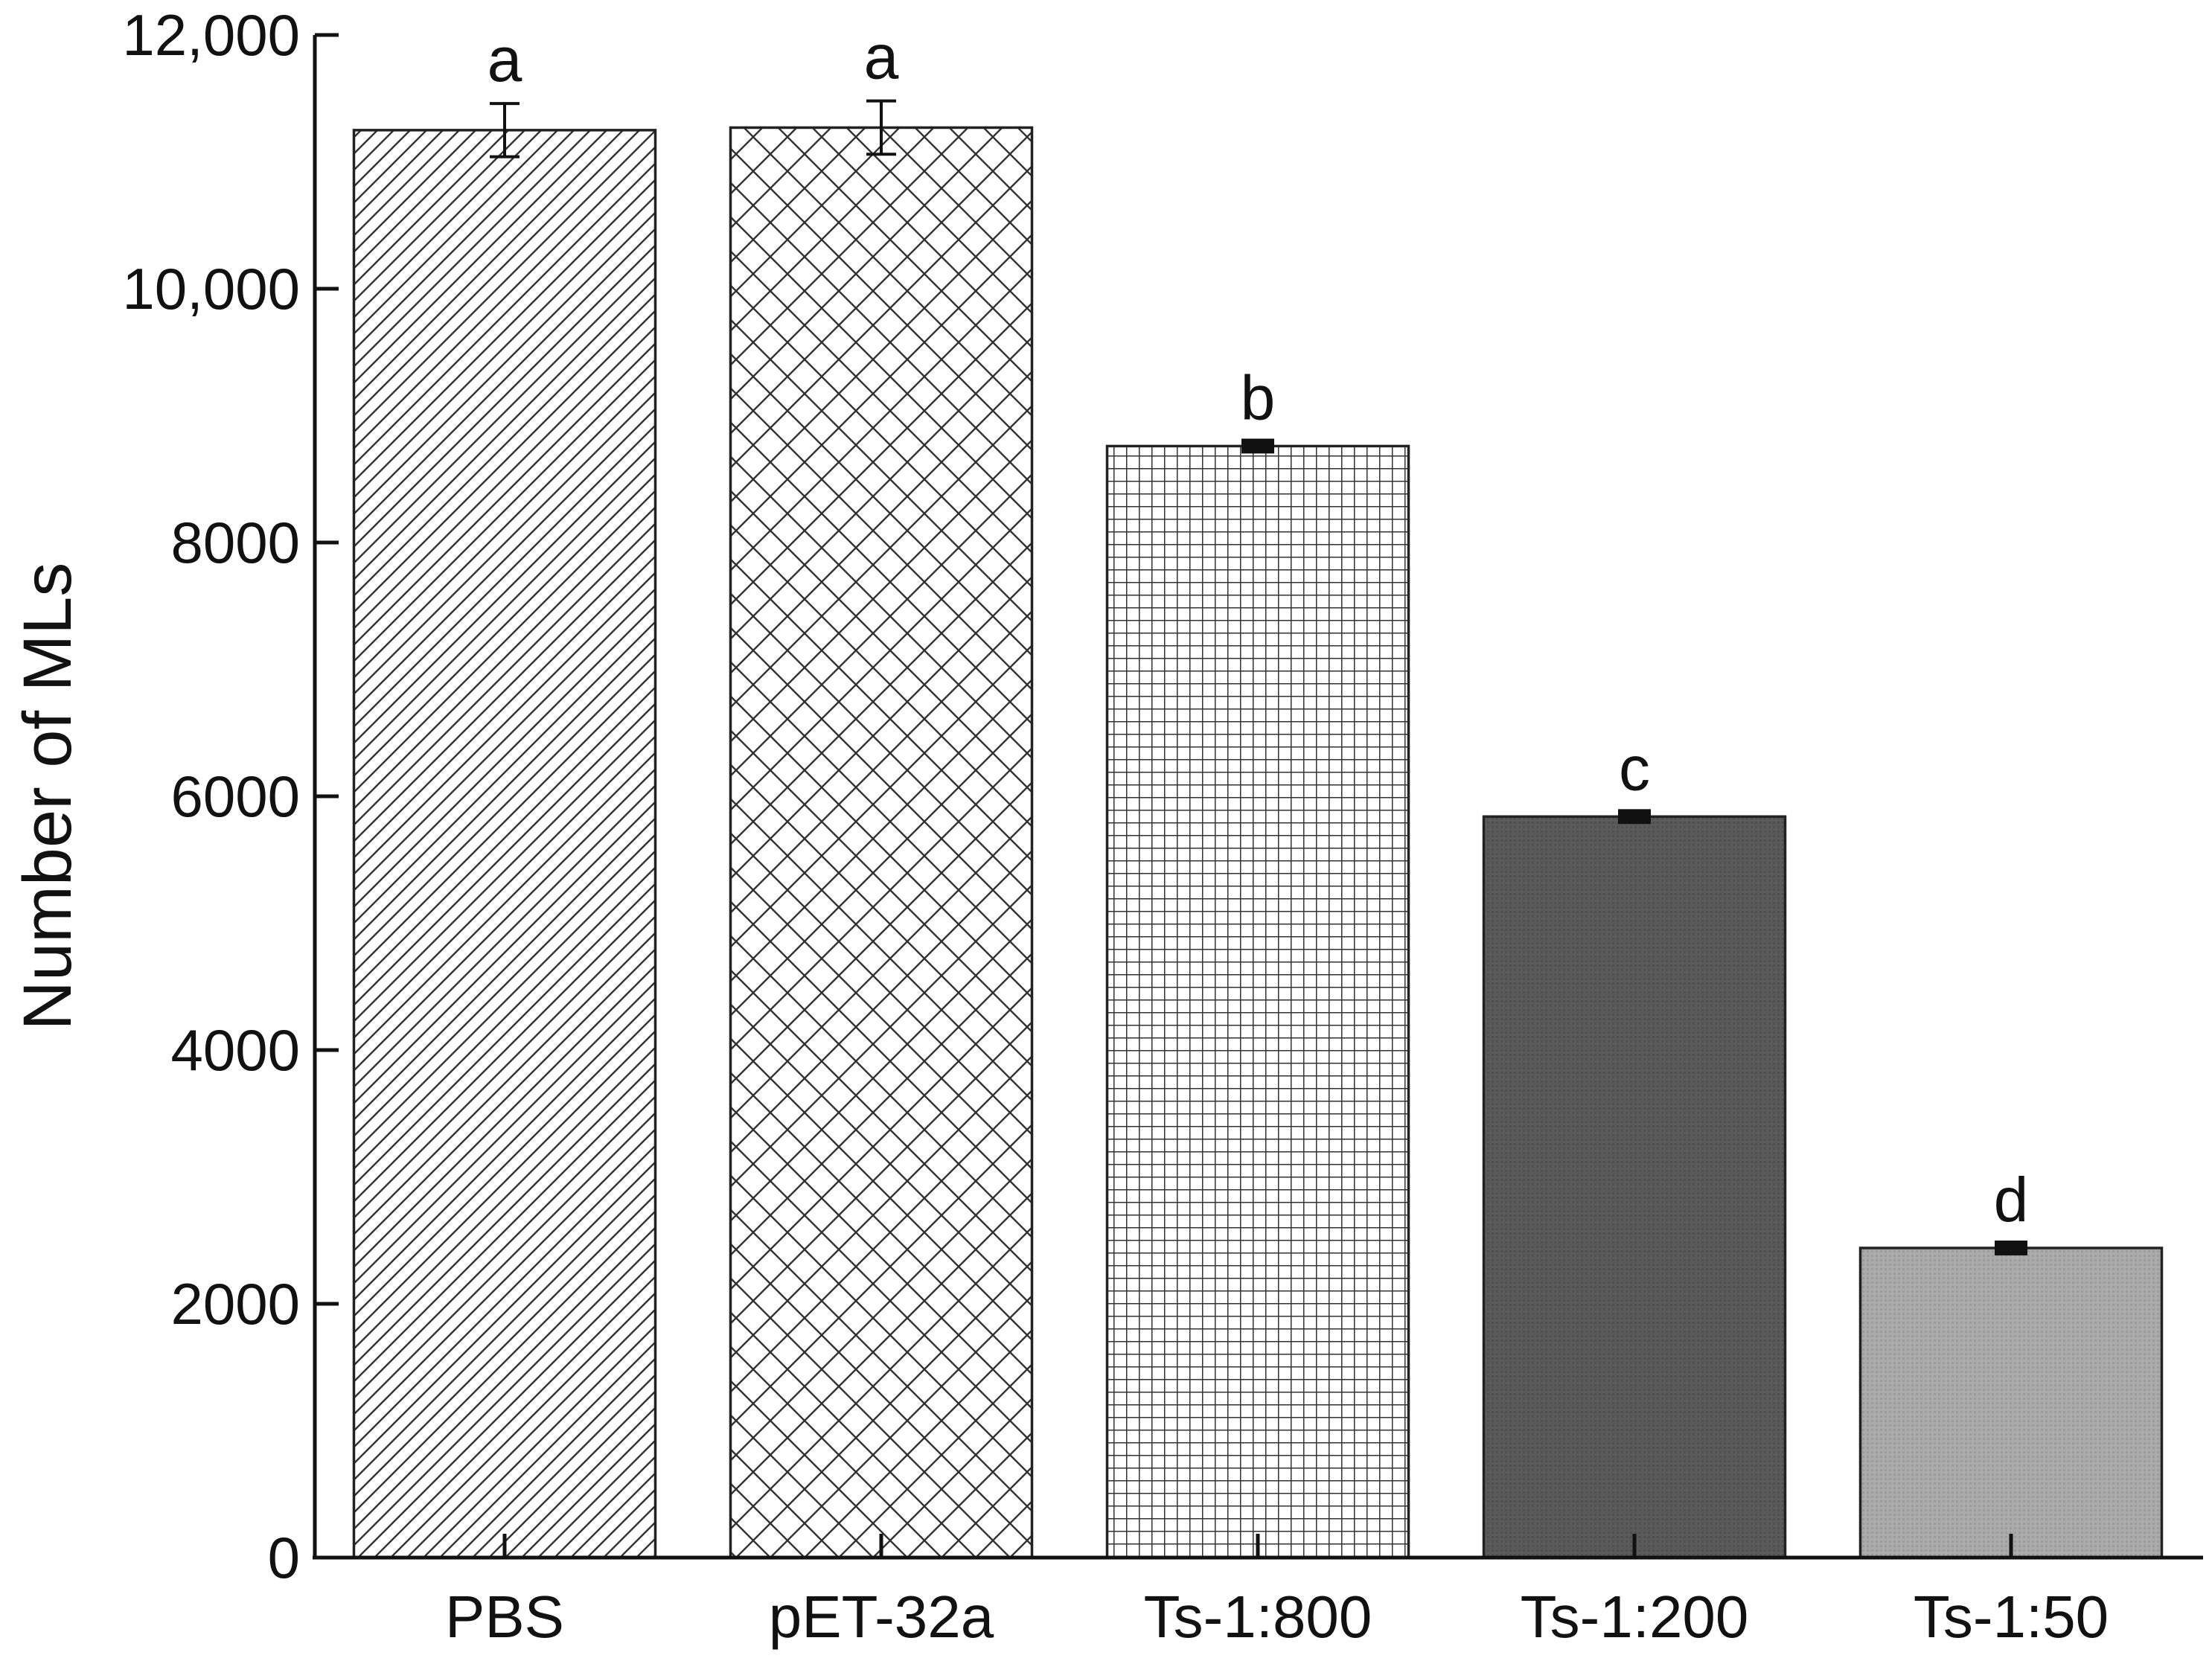  What do you see at coordinates (505, 1617) in the screenshot?
I see `x-tick-label: PBS` at bounding box center [505, 1617].